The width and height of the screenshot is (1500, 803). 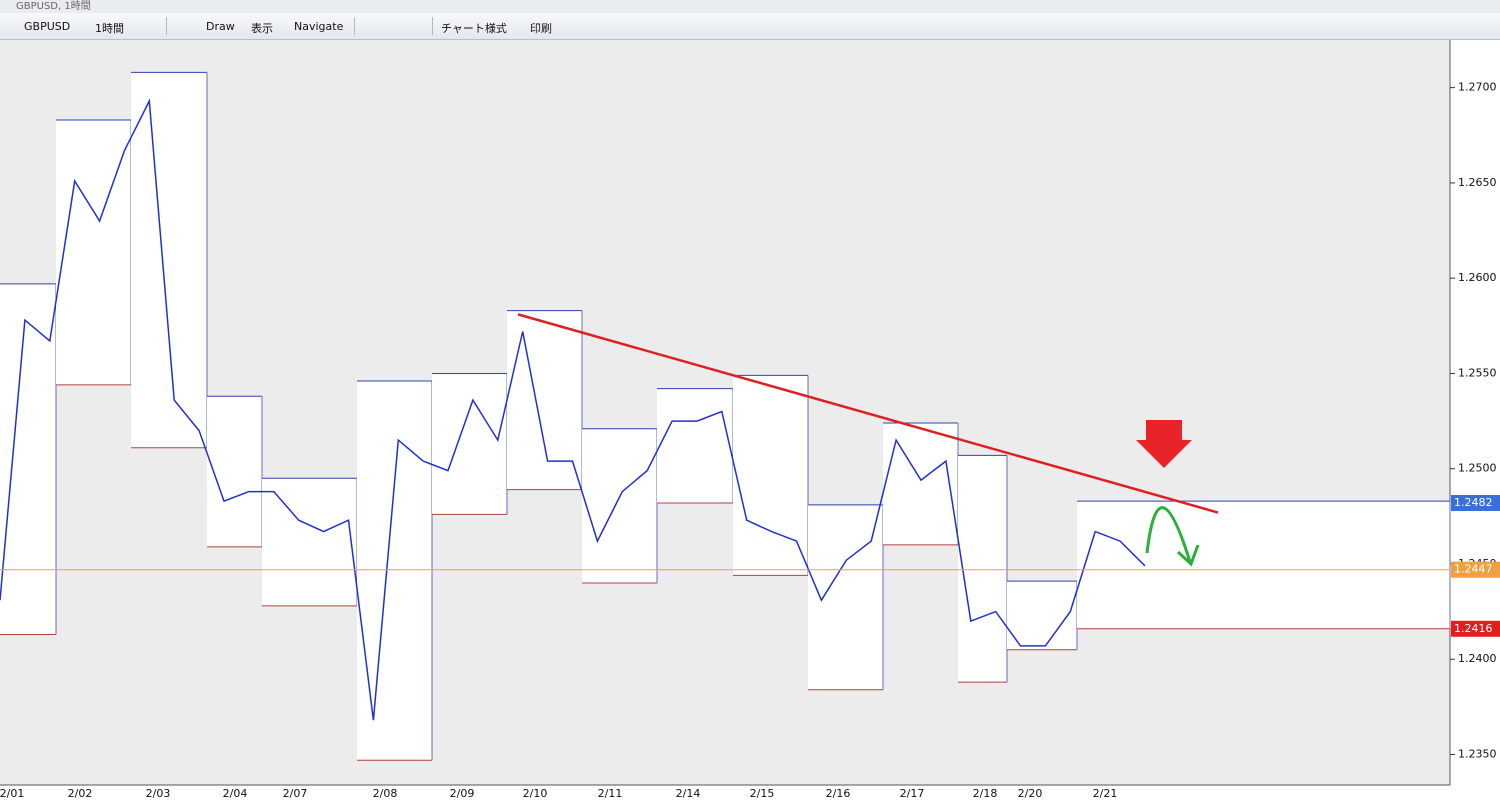 I want to click on y-tick-label: 1.2400, so click(x=1477, y=658).